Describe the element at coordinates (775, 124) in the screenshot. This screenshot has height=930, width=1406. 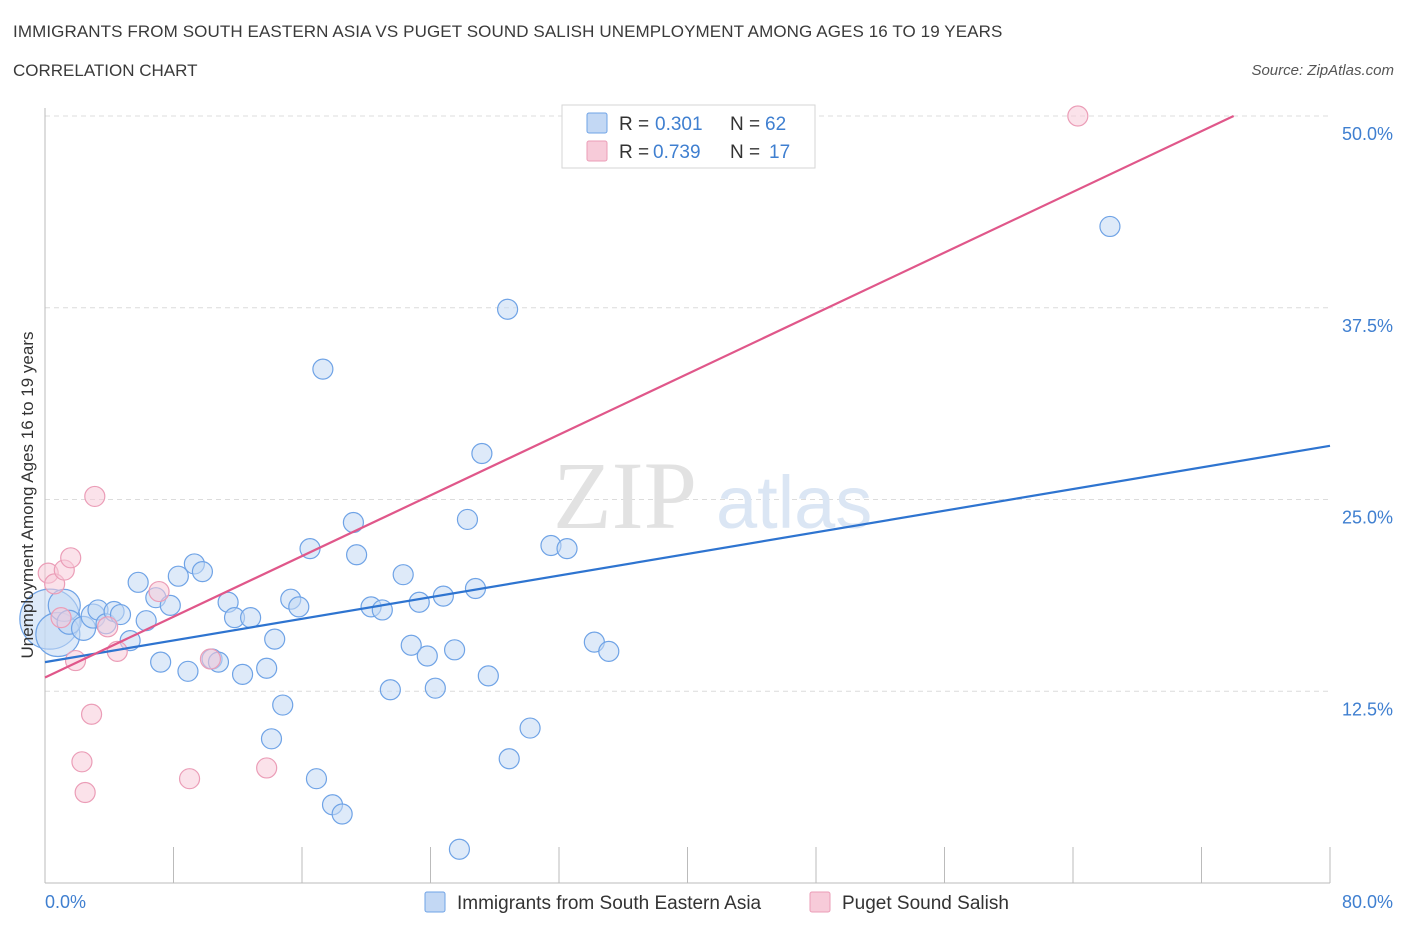
I see `legend-n-value-1: 62` at that location.